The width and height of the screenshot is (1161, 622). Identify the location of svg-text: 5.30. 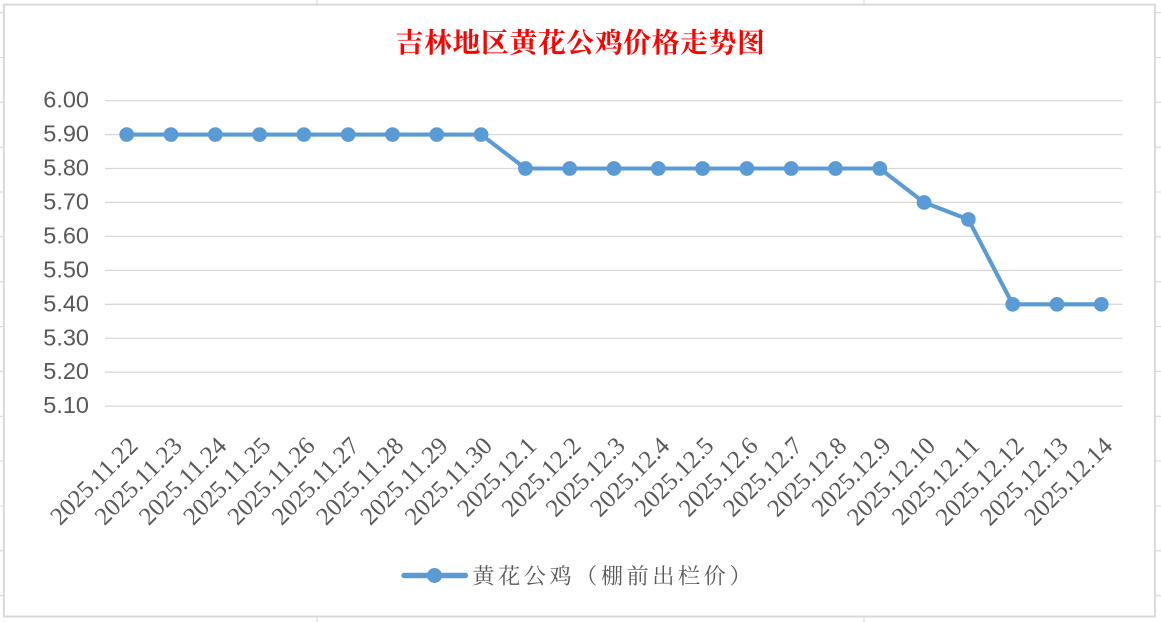
(66, 337).